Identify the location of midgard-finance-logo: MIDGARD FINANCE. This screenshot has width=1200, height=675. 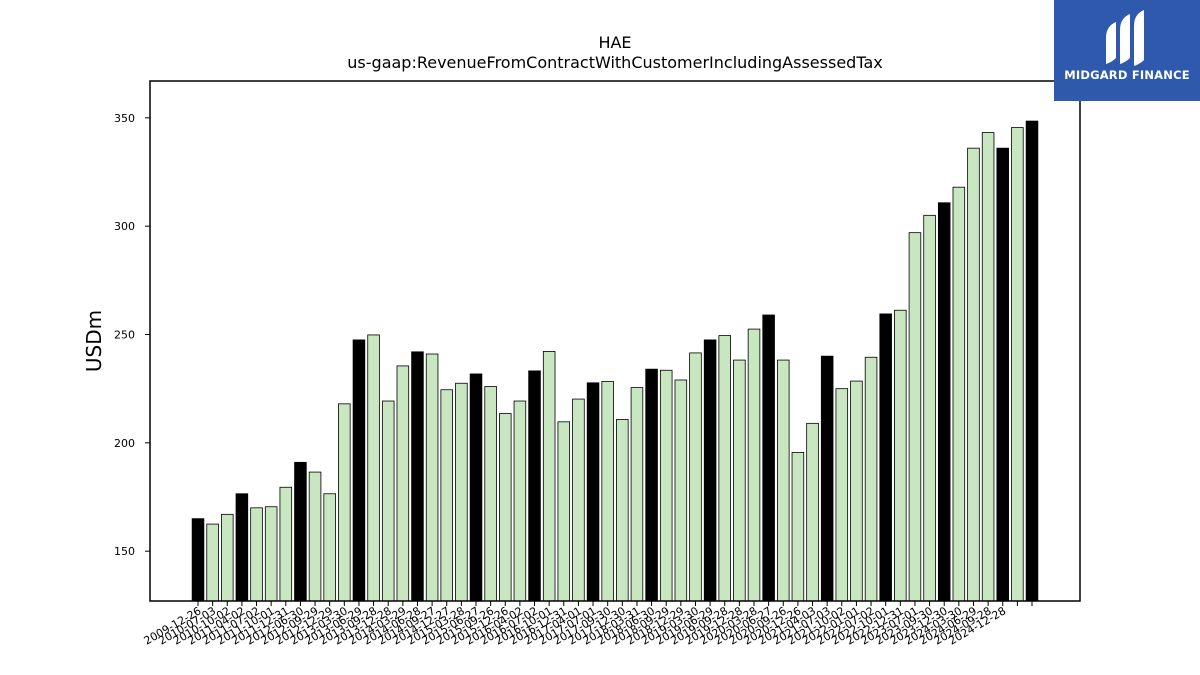
(1127, 50).